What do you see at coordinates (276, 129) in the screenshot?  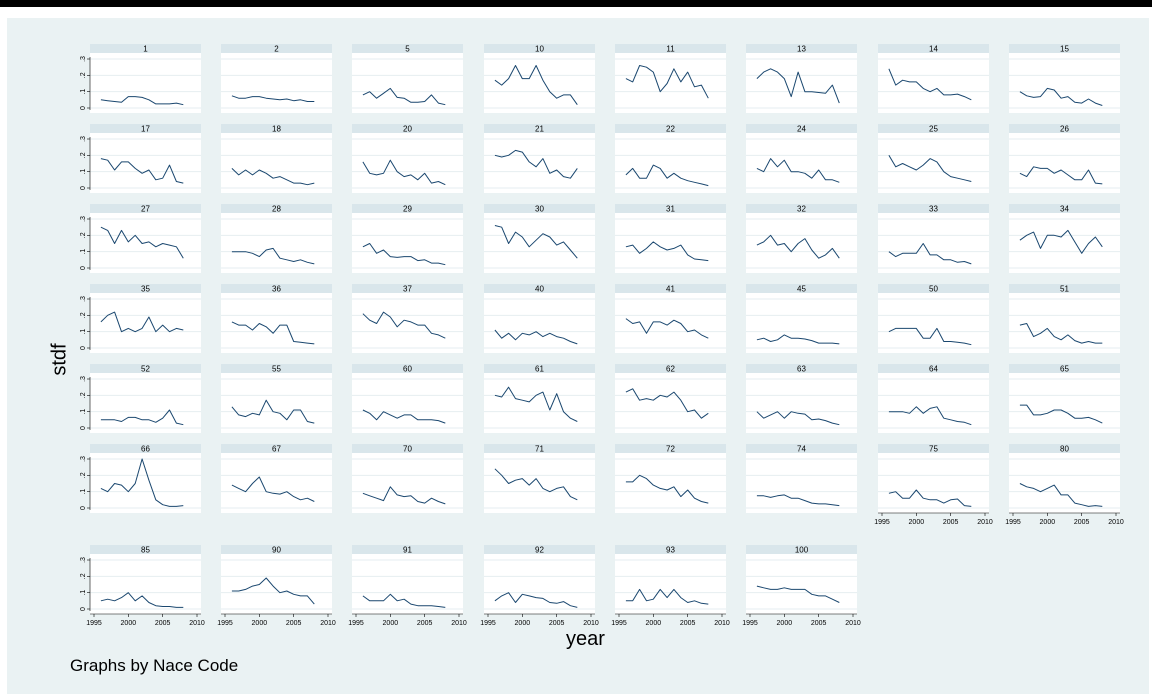 I see `panel-label: 18` at bounding box center [276, 129].